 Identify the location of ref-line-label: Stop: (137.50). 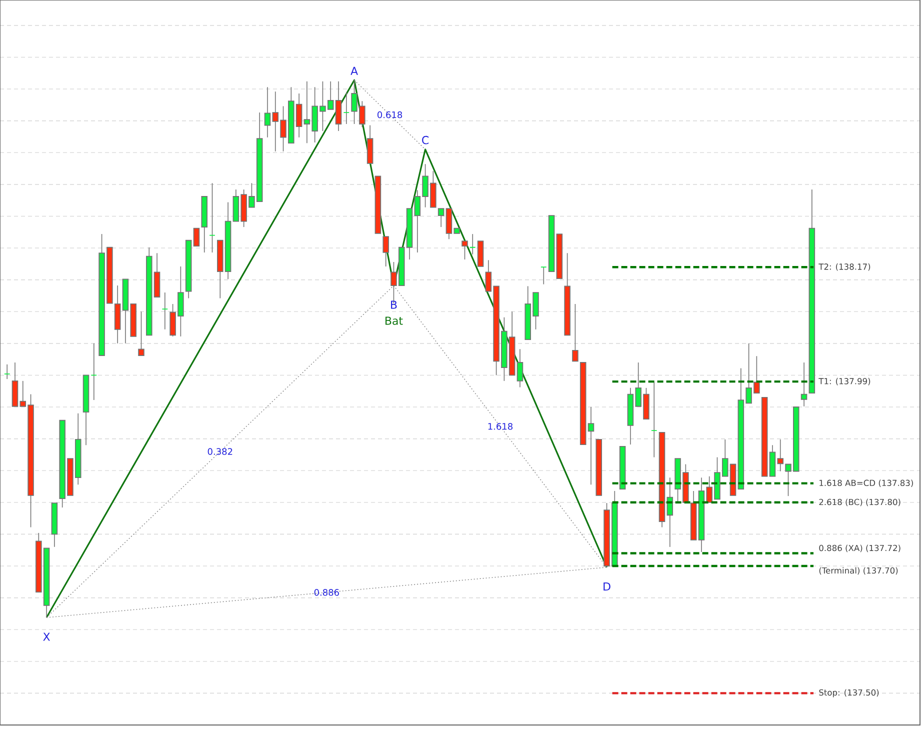
(849, 693).